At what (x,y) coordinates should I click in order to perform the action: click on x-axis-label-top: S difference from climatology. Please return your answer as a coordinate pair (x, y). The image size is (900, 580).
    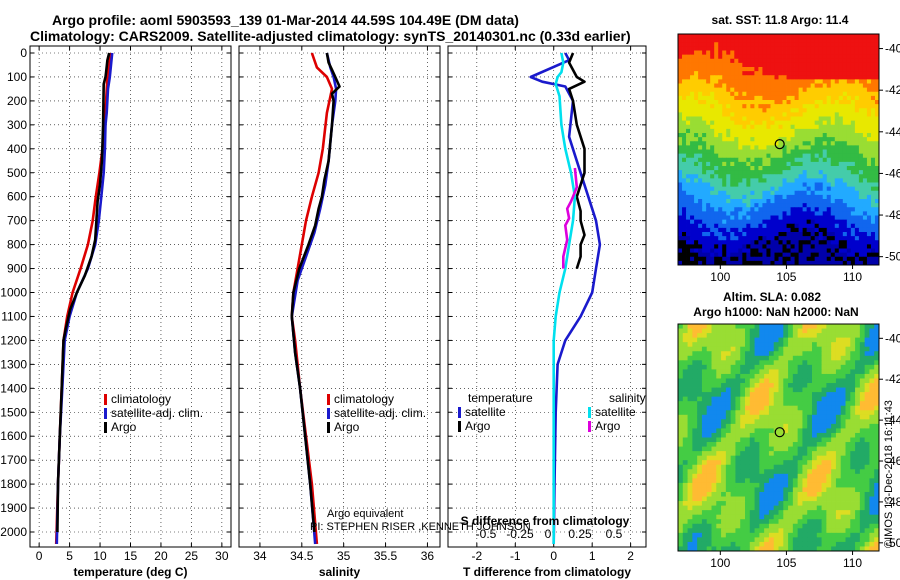
    Looking at the image, I should click on (545, 521).